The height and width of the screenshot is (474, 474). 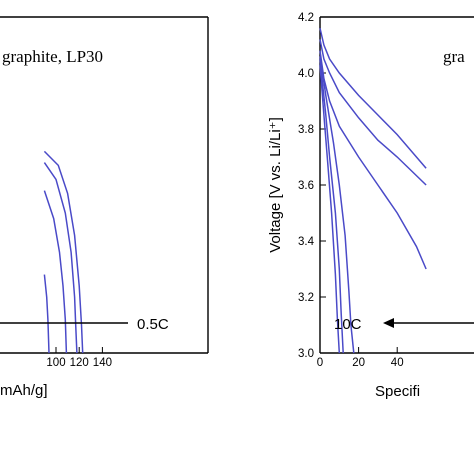 I want to click on right-y-axis-title: Voltage [V vs. Li/Li⁺], so click(x=275, y=185).